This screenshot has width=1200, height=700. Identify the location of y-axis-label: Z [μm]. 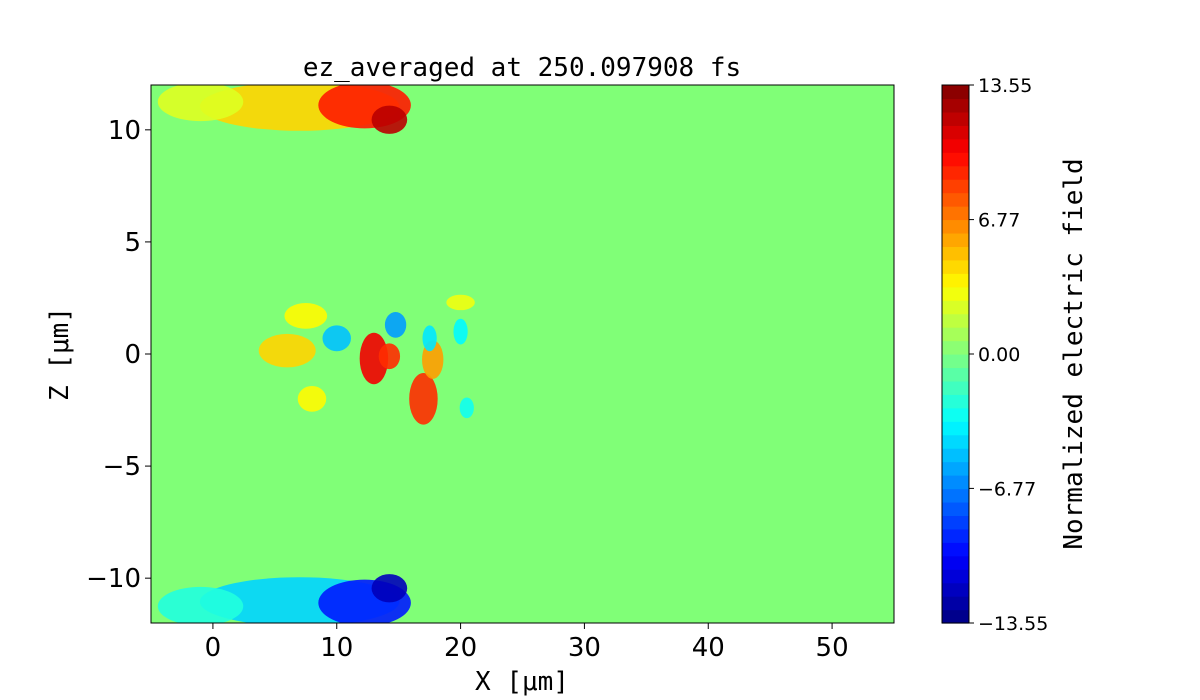
(60, 354).